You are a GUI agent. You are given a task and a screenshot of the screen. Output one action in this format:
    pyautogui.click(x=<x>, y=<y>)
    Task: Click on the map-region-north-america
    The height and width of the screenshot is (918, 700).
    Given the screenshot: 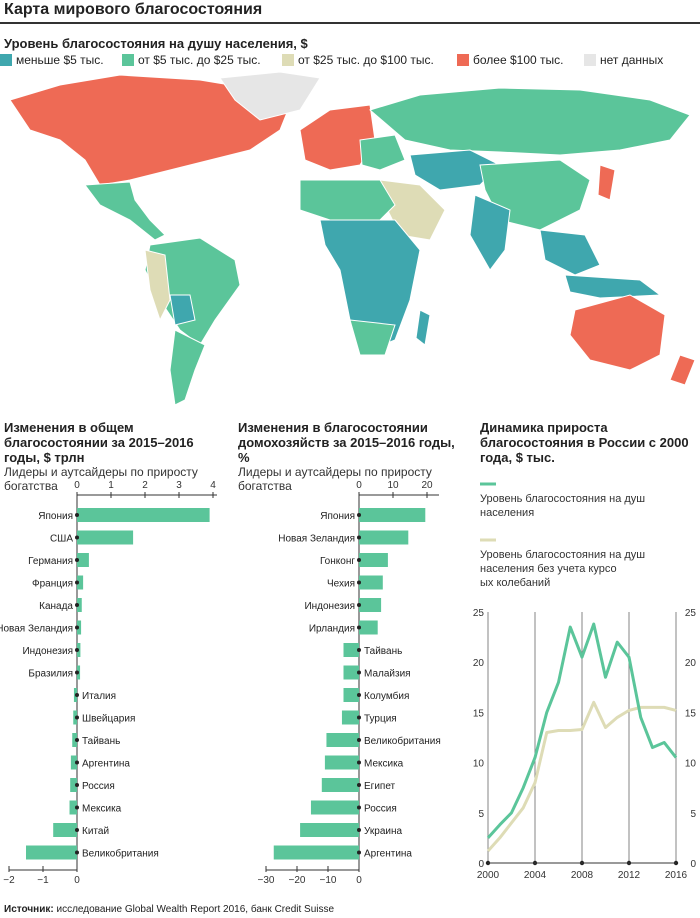 What is the action you would take?
    pyautogui.click(x=150, y=130)
    